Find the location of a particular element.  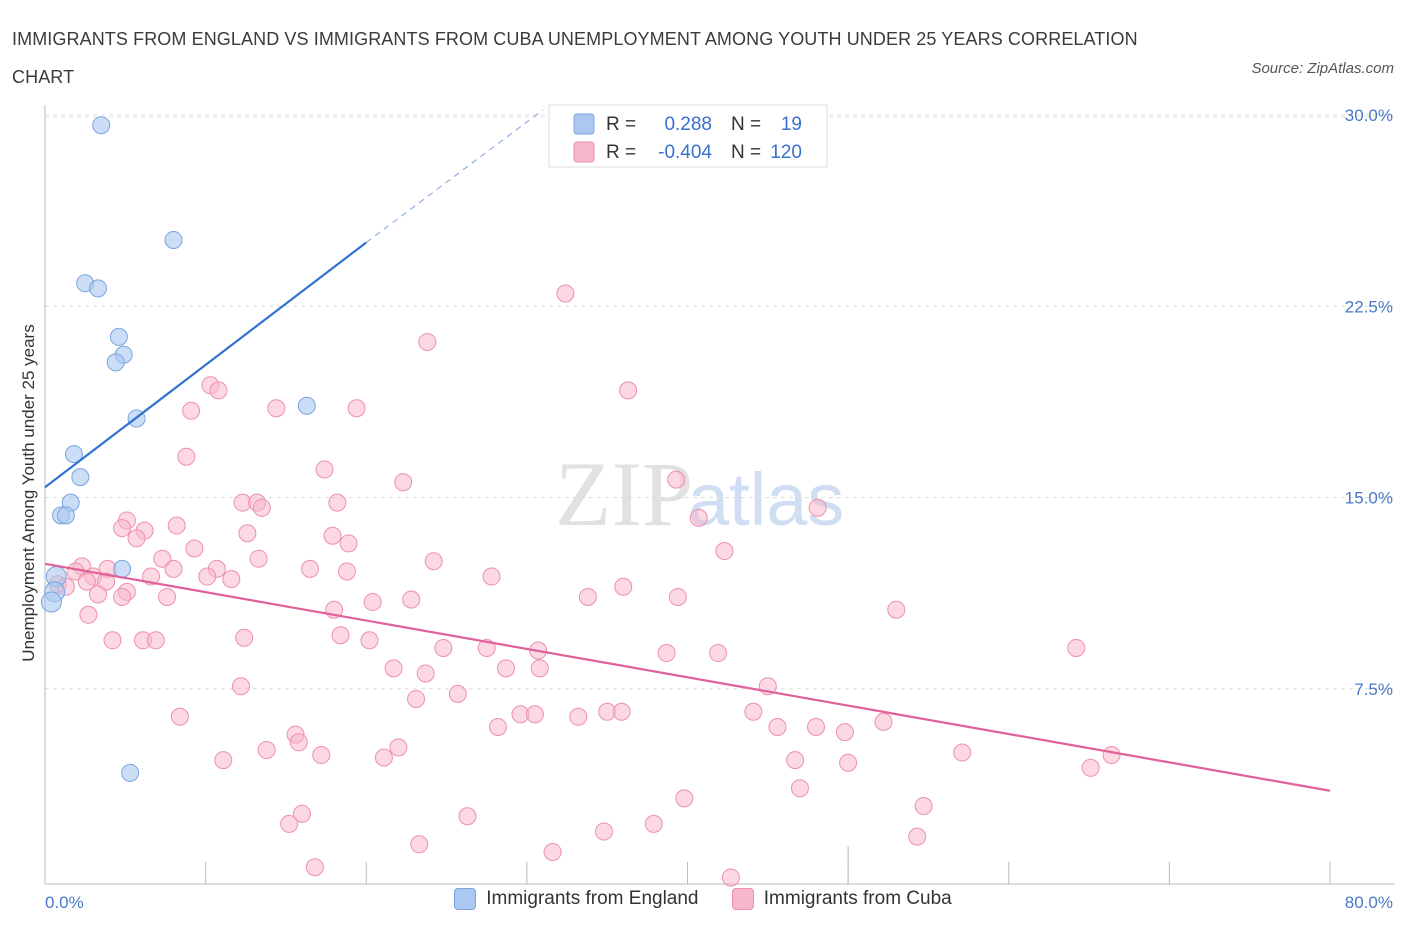

legend-cuba-r-label: R = is located at coordinates (621, 152).